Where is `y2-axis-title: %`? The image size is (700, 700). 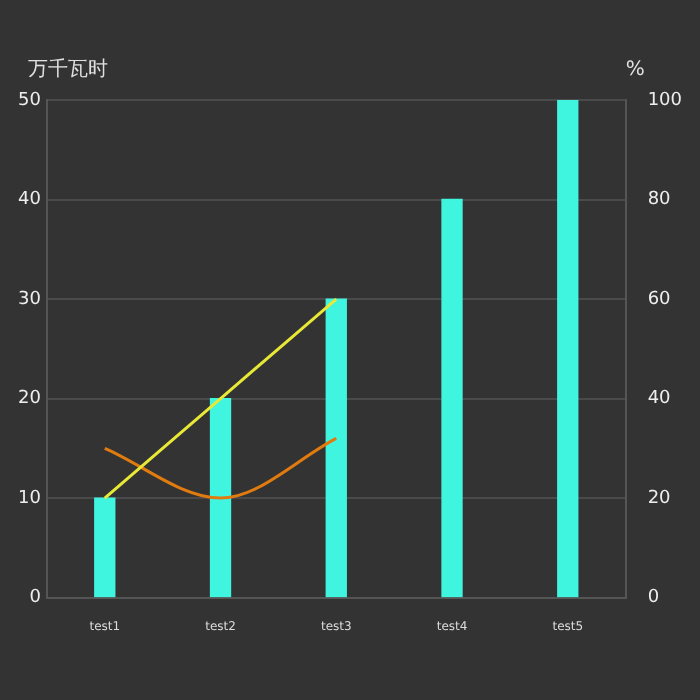 y2-axis-title: % is located at coordinates (635, 70).